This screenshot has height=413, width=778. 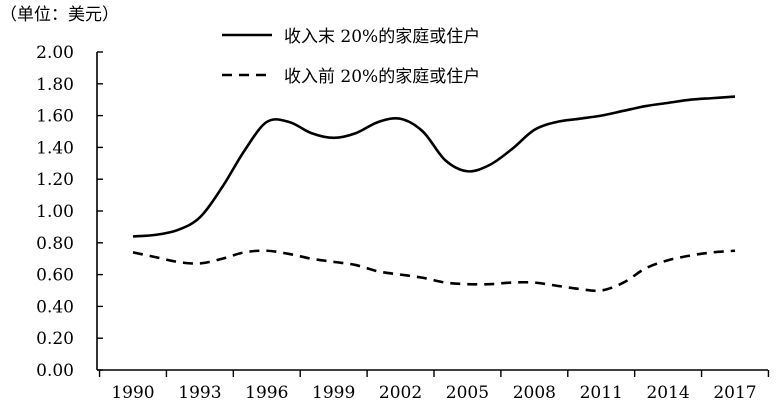 I want to click on y-tick-label: 0.00, so click(x=55, y=371).